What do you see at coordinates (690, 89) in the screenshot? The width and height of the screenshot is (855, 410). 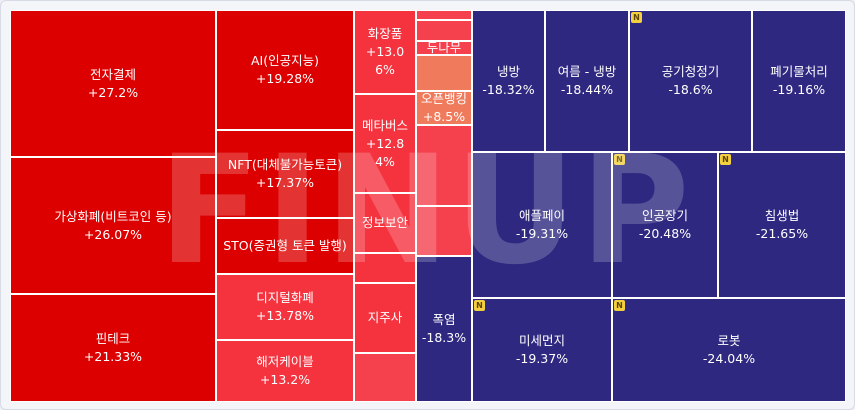 I see `cell-change-value: -18.6%` at bounding box center [690, 89].